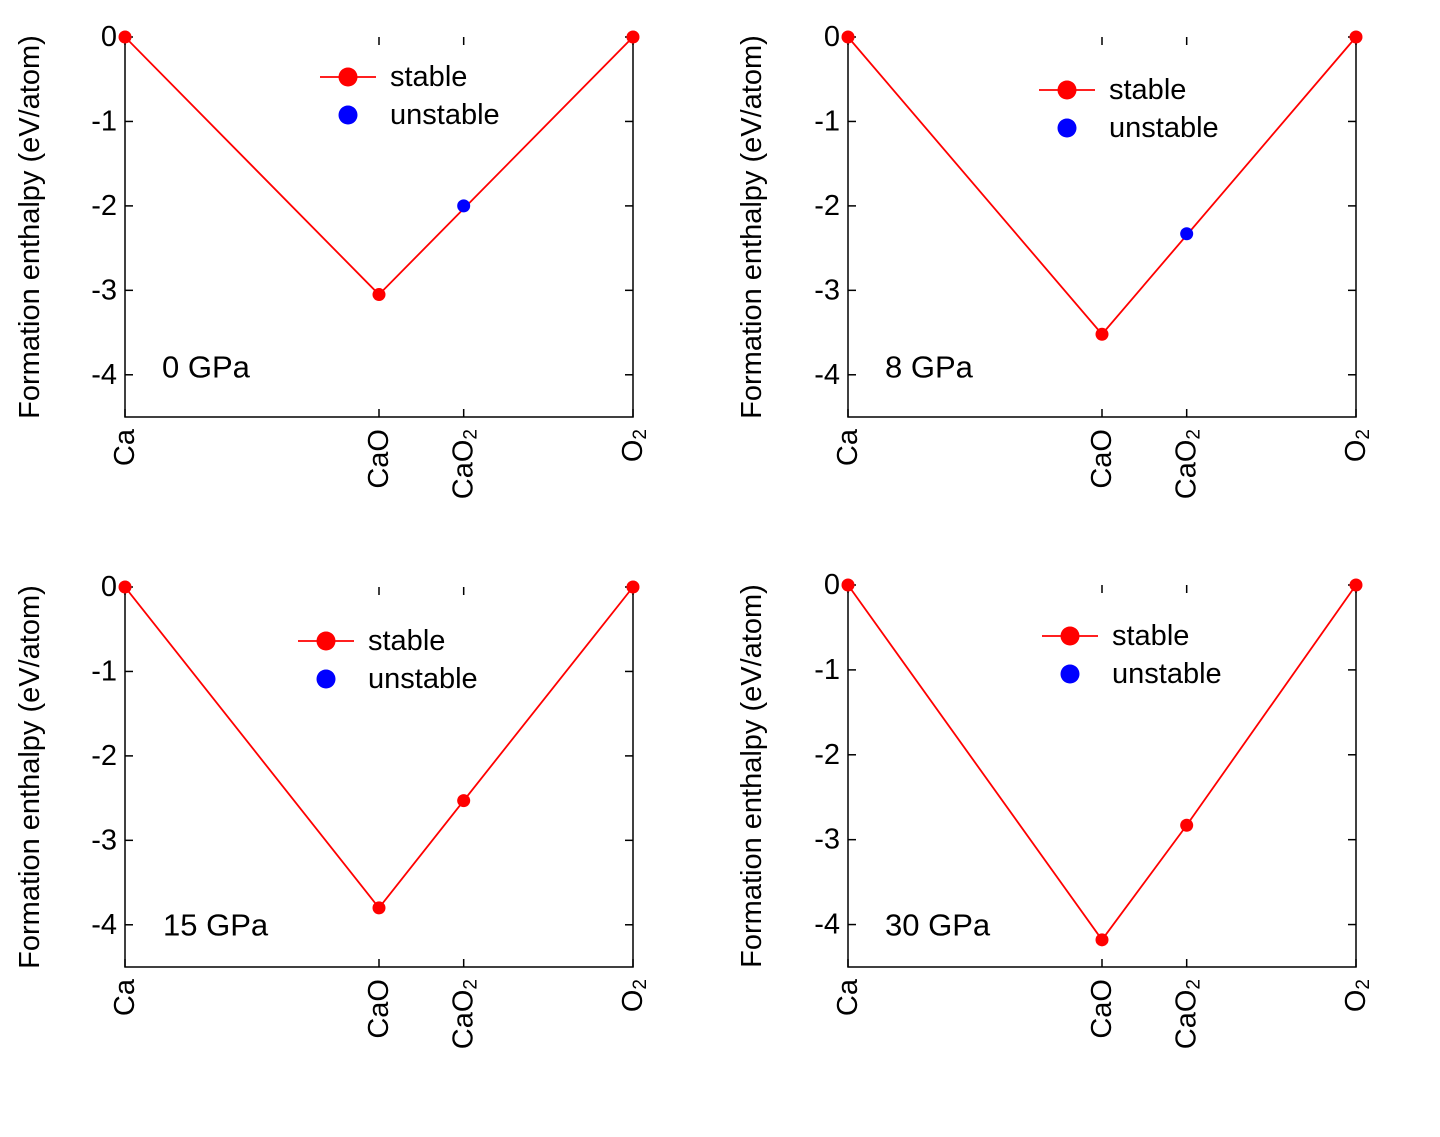 This screenshot has width=1440, height=1137. What do you see at coordinates (938, 925) in the screenshot?
I see `pressure-label: 30 GPa` at bounding box center [938, 925].